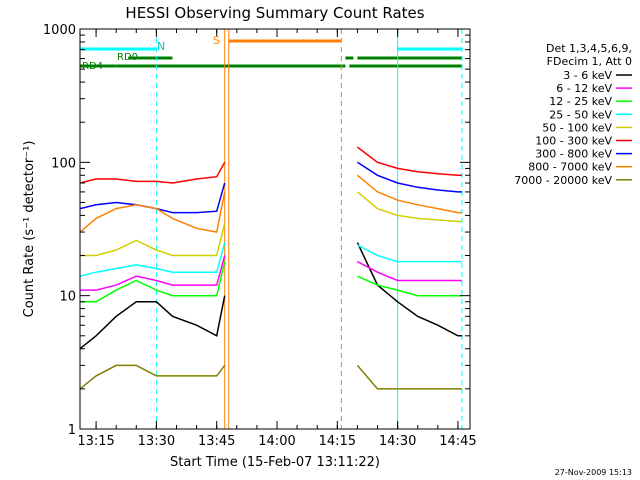 Image resolution: width=640 pixels, height=480 pixels. Describe the element at coordinates (274, 13) in the screenshot. I see `chart-title: HESSI Observing Summary Count Rates` at that location.